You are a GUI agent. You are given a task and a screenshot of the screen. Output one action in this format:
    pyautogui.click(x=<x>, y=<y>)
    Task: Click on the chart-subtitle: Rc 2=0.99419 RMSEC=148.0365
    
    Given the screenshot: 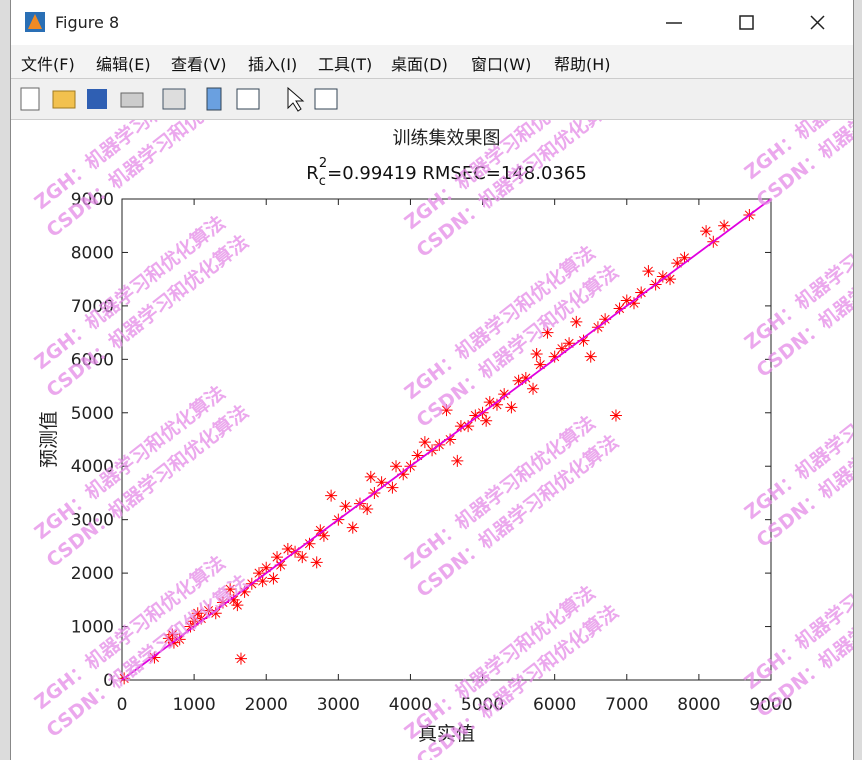 What is the action you would take?
    pyautogui.click(x=446, y=172)
    